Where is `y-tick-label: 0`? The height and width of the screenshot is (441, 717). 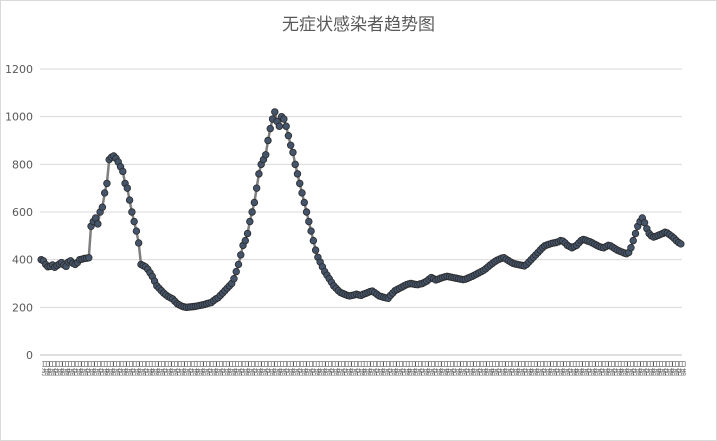
y-tick-label: 0 is located at coordinates (29, 355).